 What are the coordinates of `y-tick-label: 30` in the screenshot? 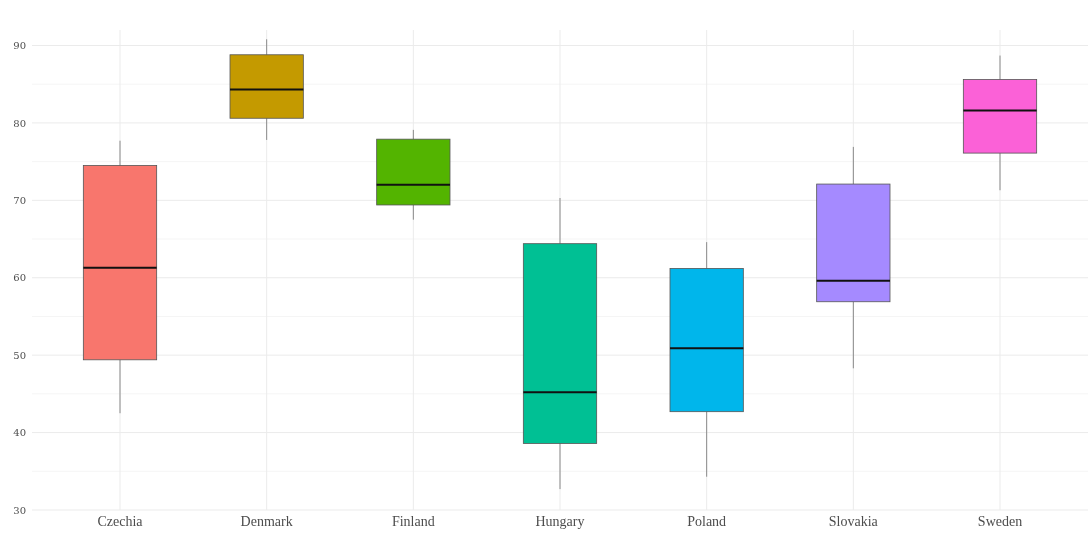 It's located at (19, 510).